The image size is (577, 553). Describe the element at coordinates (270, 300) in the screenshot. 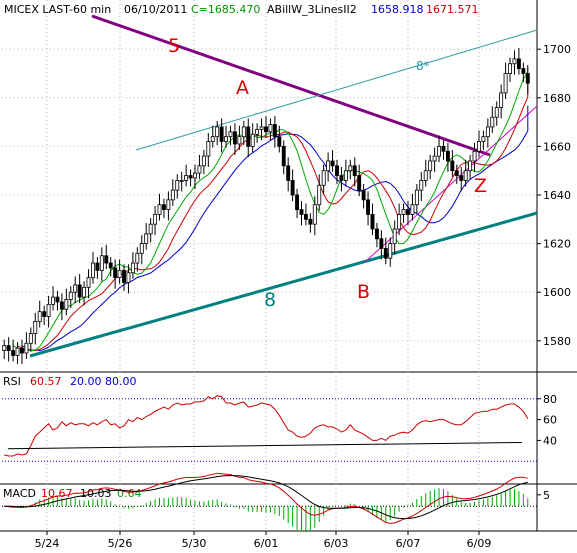

I see `label-8: 8` at that location.